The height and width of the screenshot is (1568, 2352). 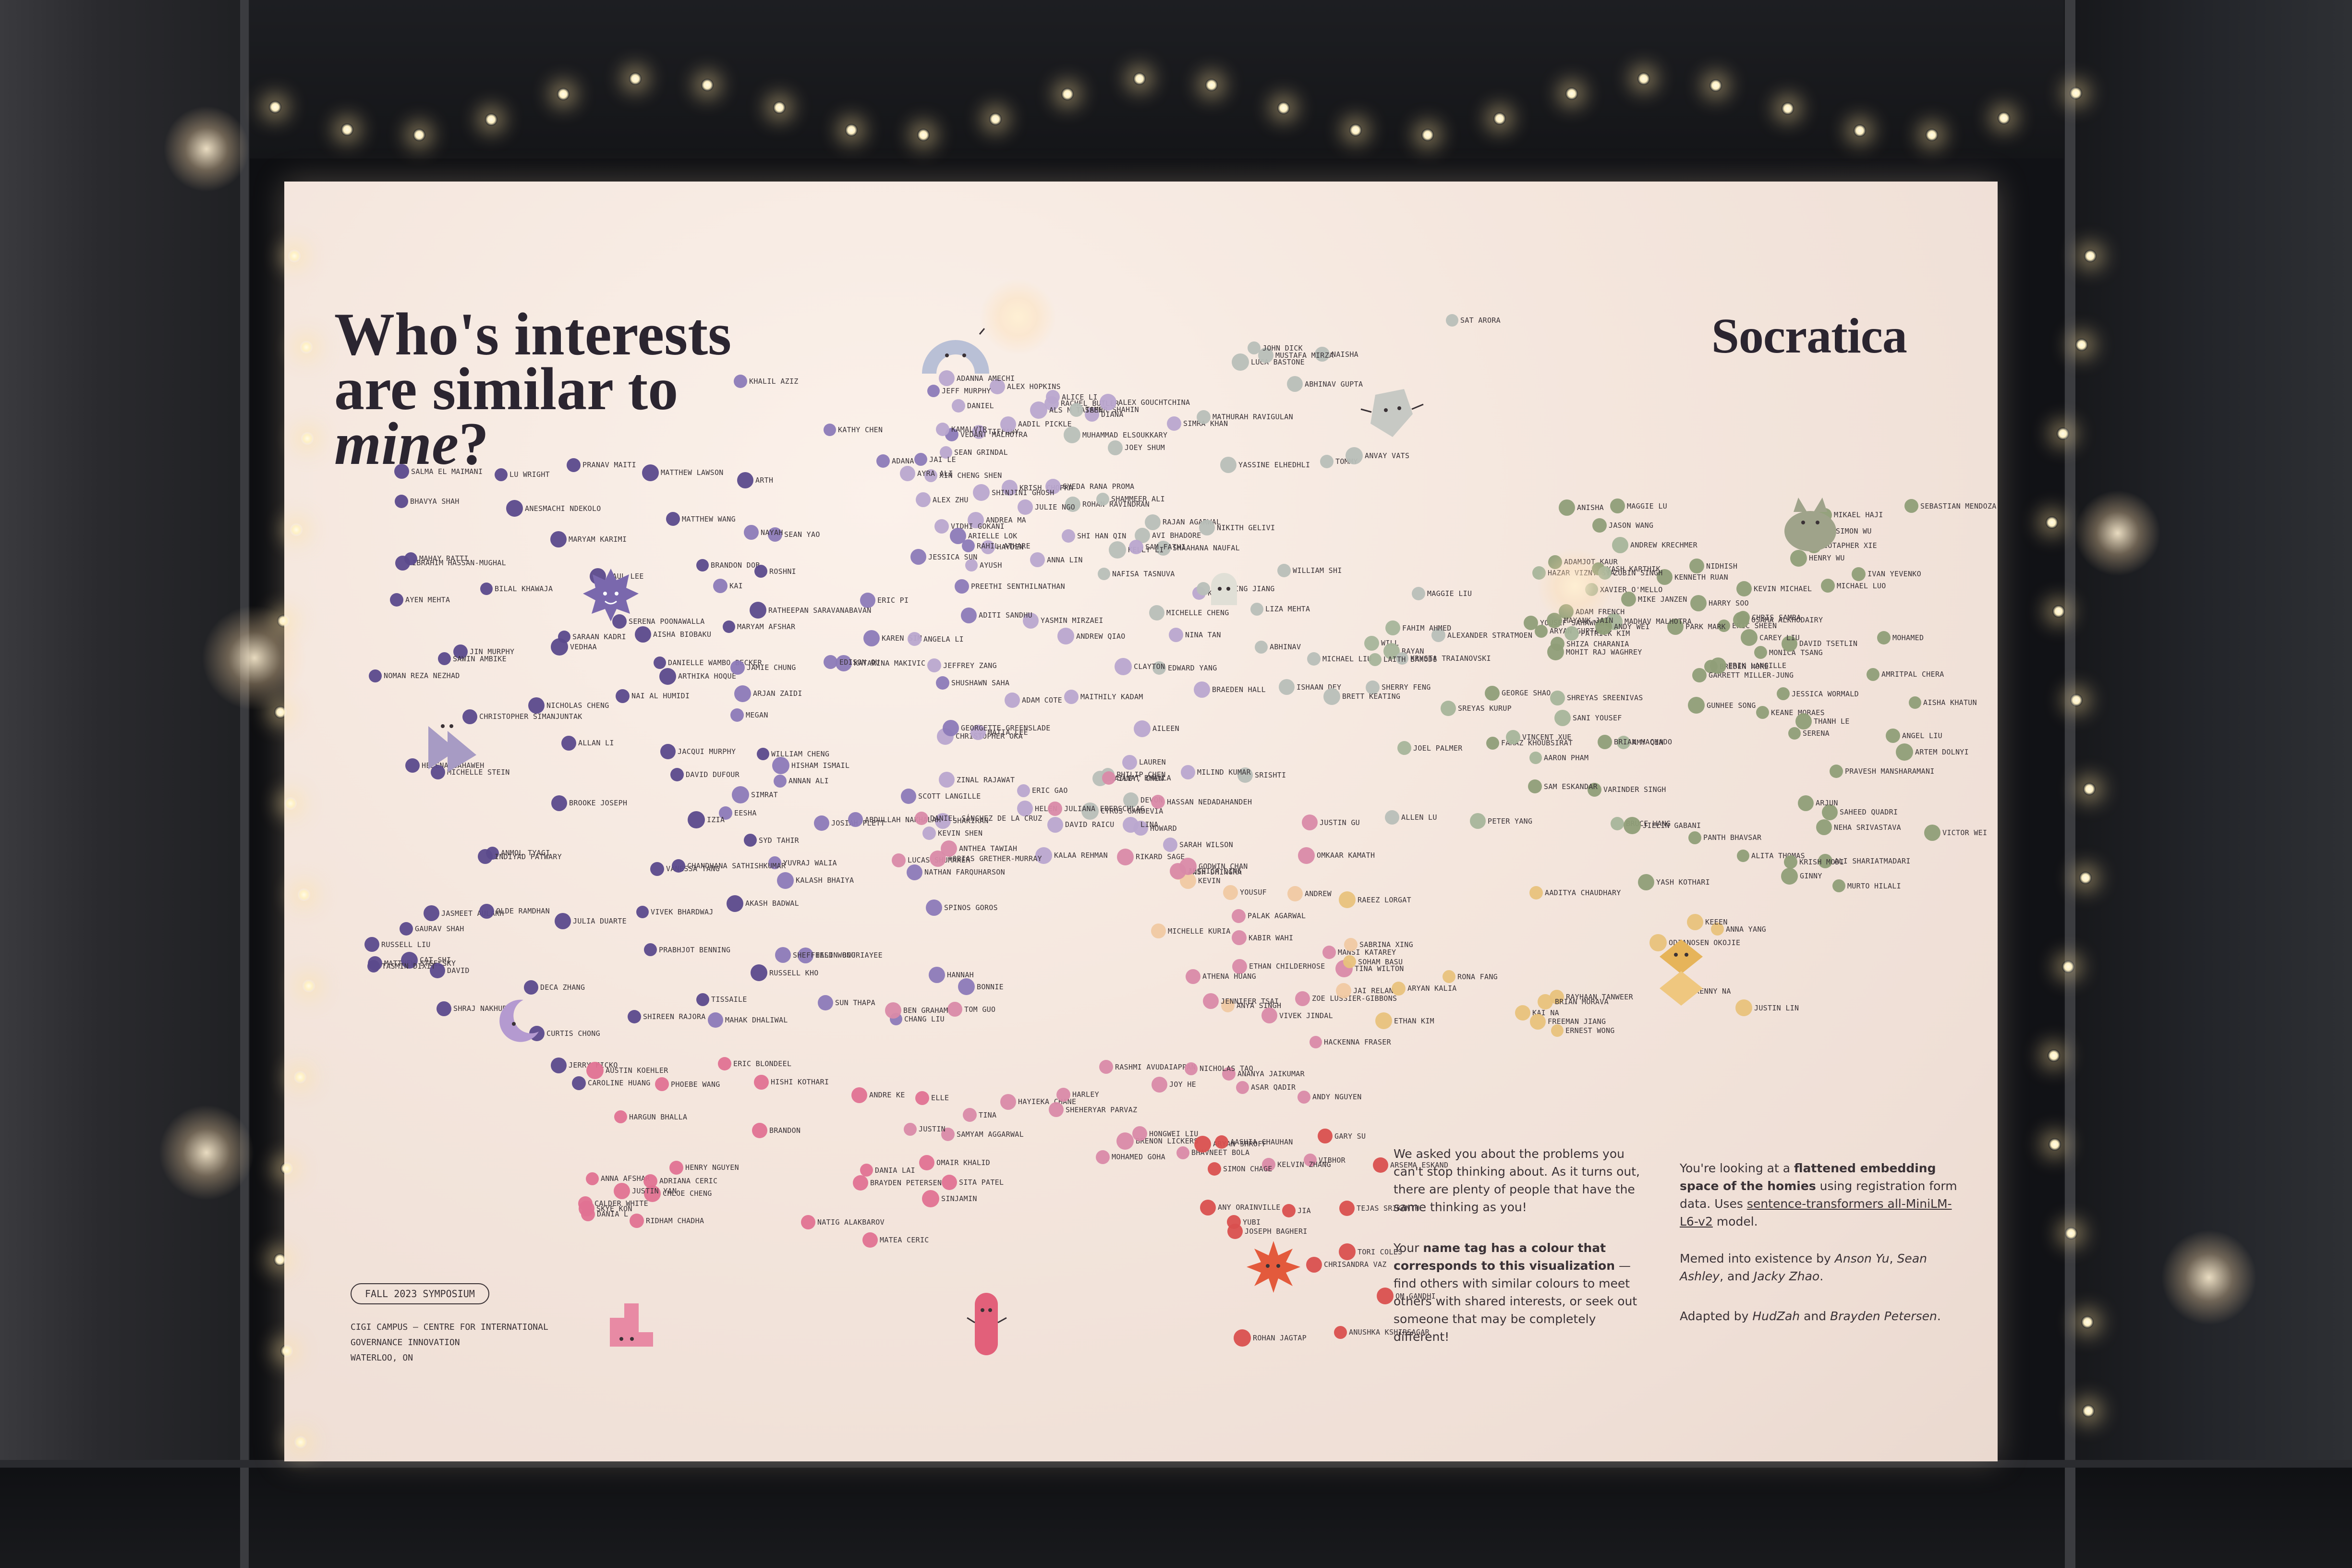 What do you see at coordinates (904, 1240) in the screenshot?
I see `person-name-label: MATEA CERIC` at bounding box center [904, 1240].